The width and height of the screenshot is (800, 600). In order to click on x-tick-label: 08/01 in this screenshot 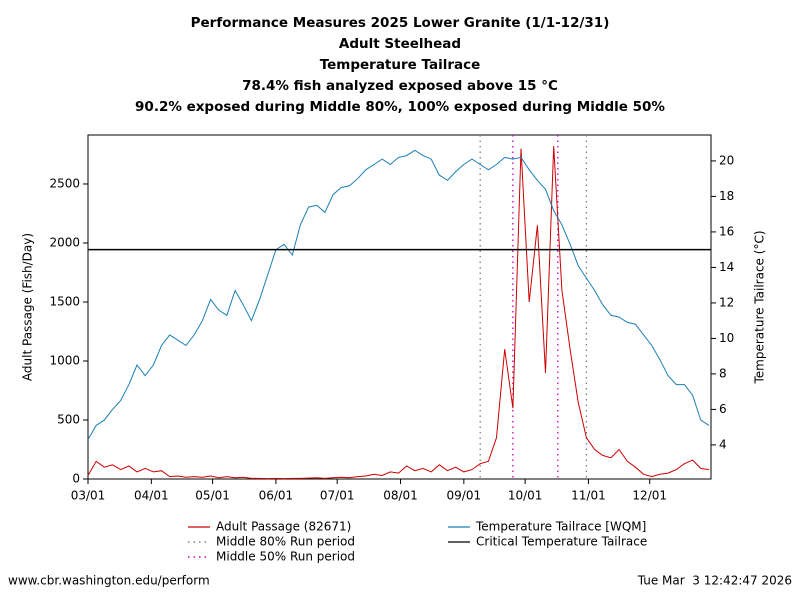, I will do `click(400, 496)`.